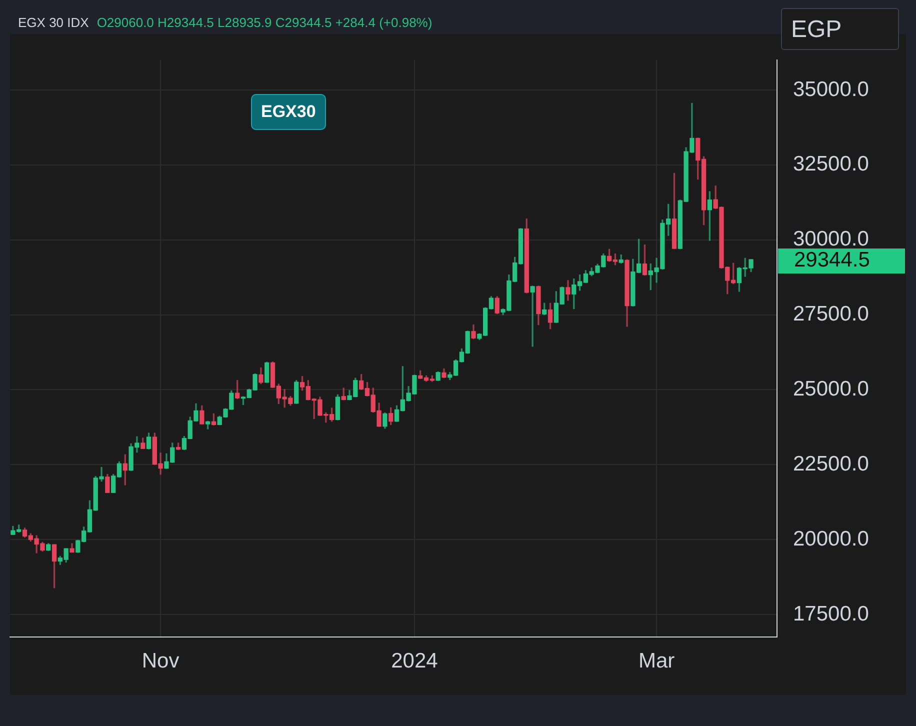 This screenshot has height=726, width=916. I want to click on annotation: EGX30, so click(288, 112).